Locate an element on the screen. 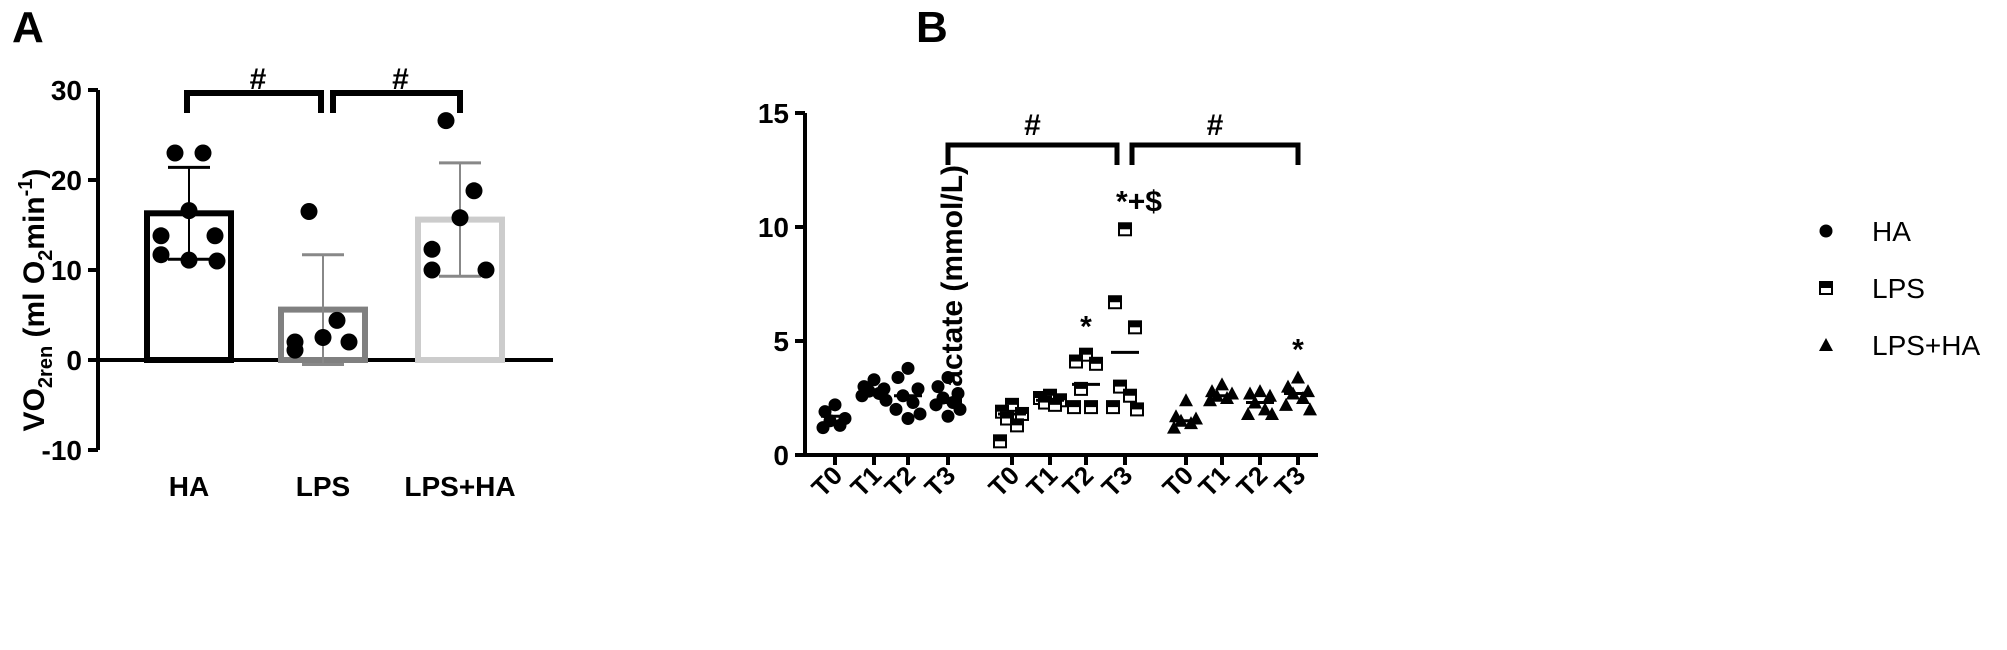  y-label-unit-open: (ml O is located at coordinates (34, 303).